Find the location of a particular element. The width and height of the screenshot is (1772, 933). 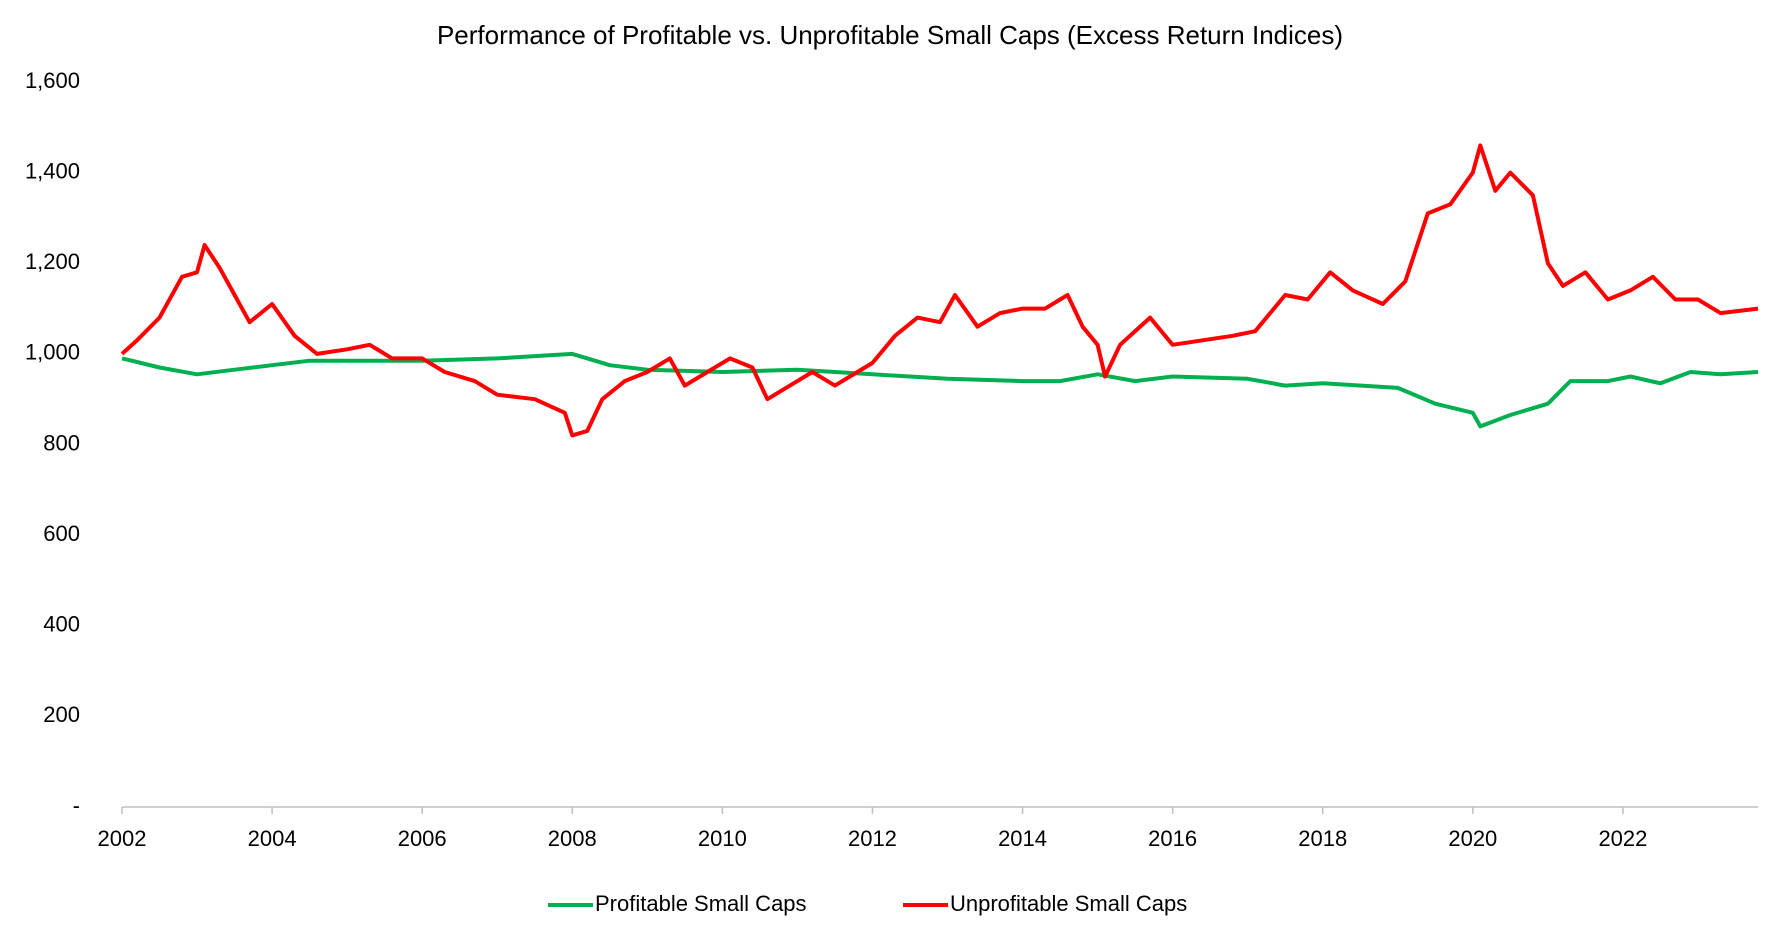

y-tick-label: - is located at coordinates (76, 805).